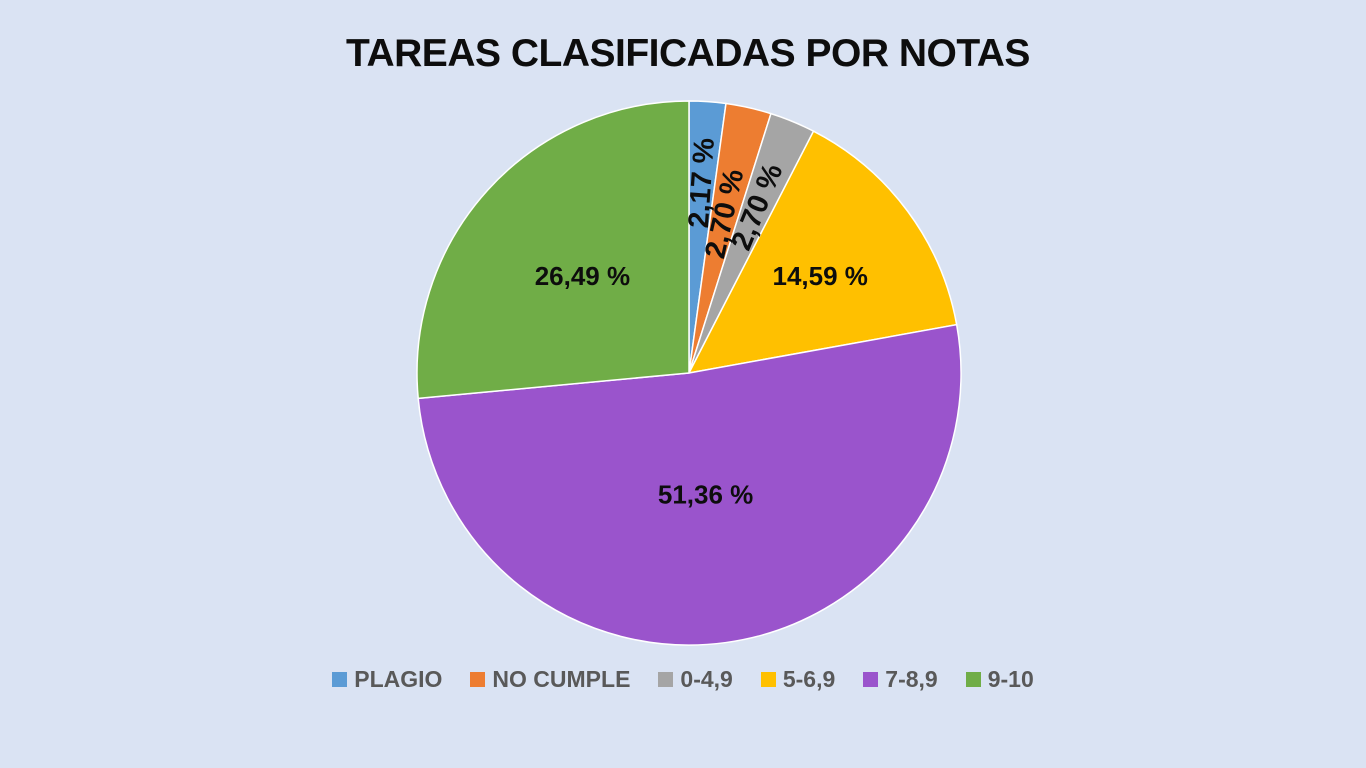  I want to click on chart-title: TAREAS CLASIFICADAS POR NOTAS, so click(688, 53).